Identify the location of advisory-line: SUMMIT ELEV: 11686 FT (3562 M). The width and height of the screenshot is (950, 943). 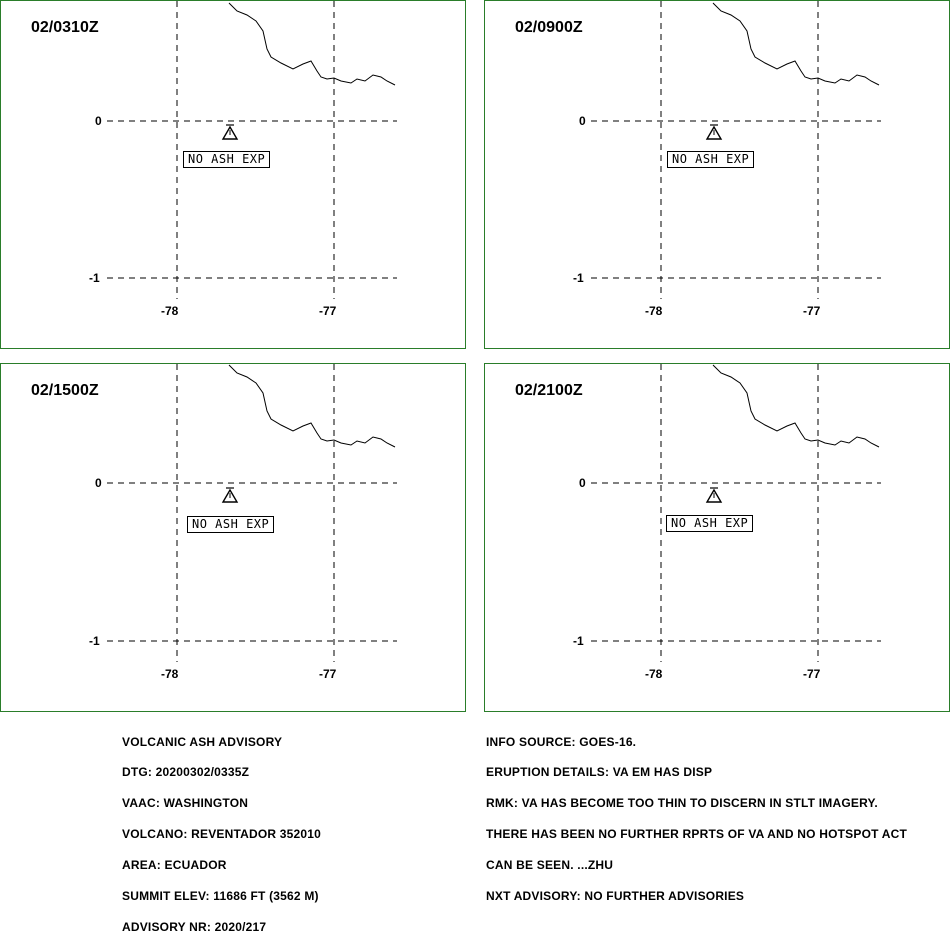
(220, 896).